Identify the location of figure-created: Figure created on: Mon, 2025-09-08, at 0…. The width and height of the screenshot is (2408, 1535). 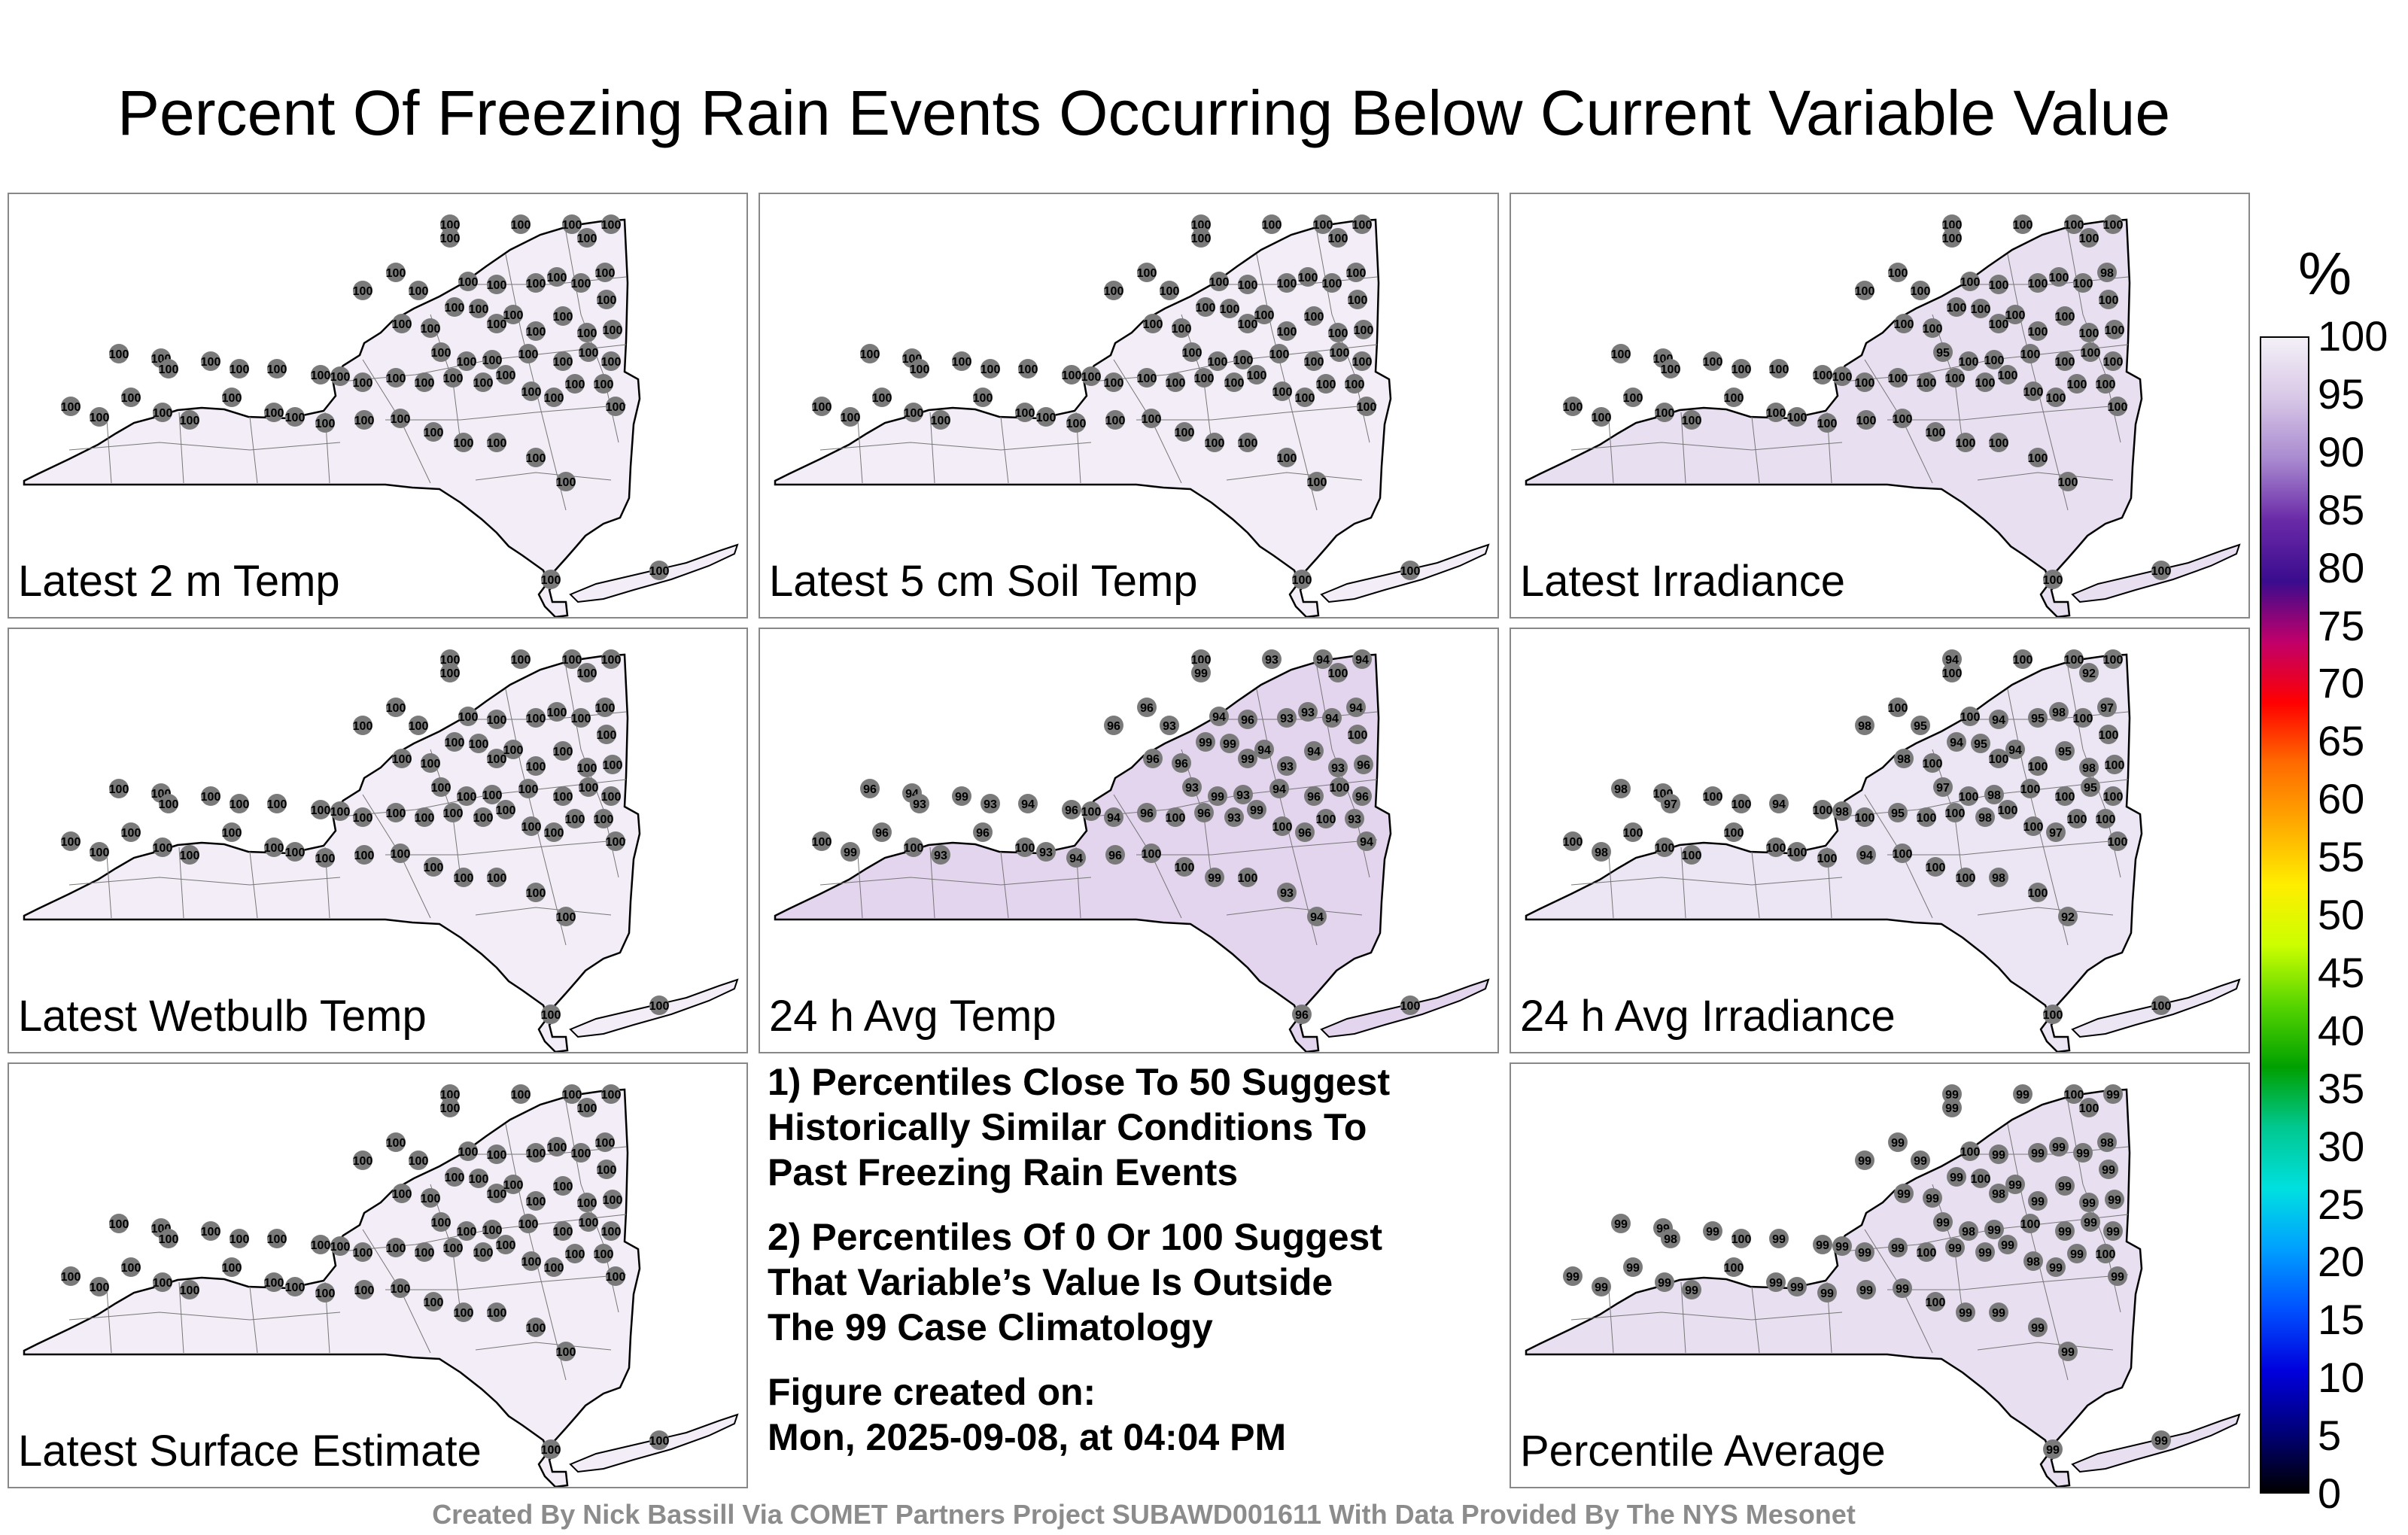
(1129, 1414).